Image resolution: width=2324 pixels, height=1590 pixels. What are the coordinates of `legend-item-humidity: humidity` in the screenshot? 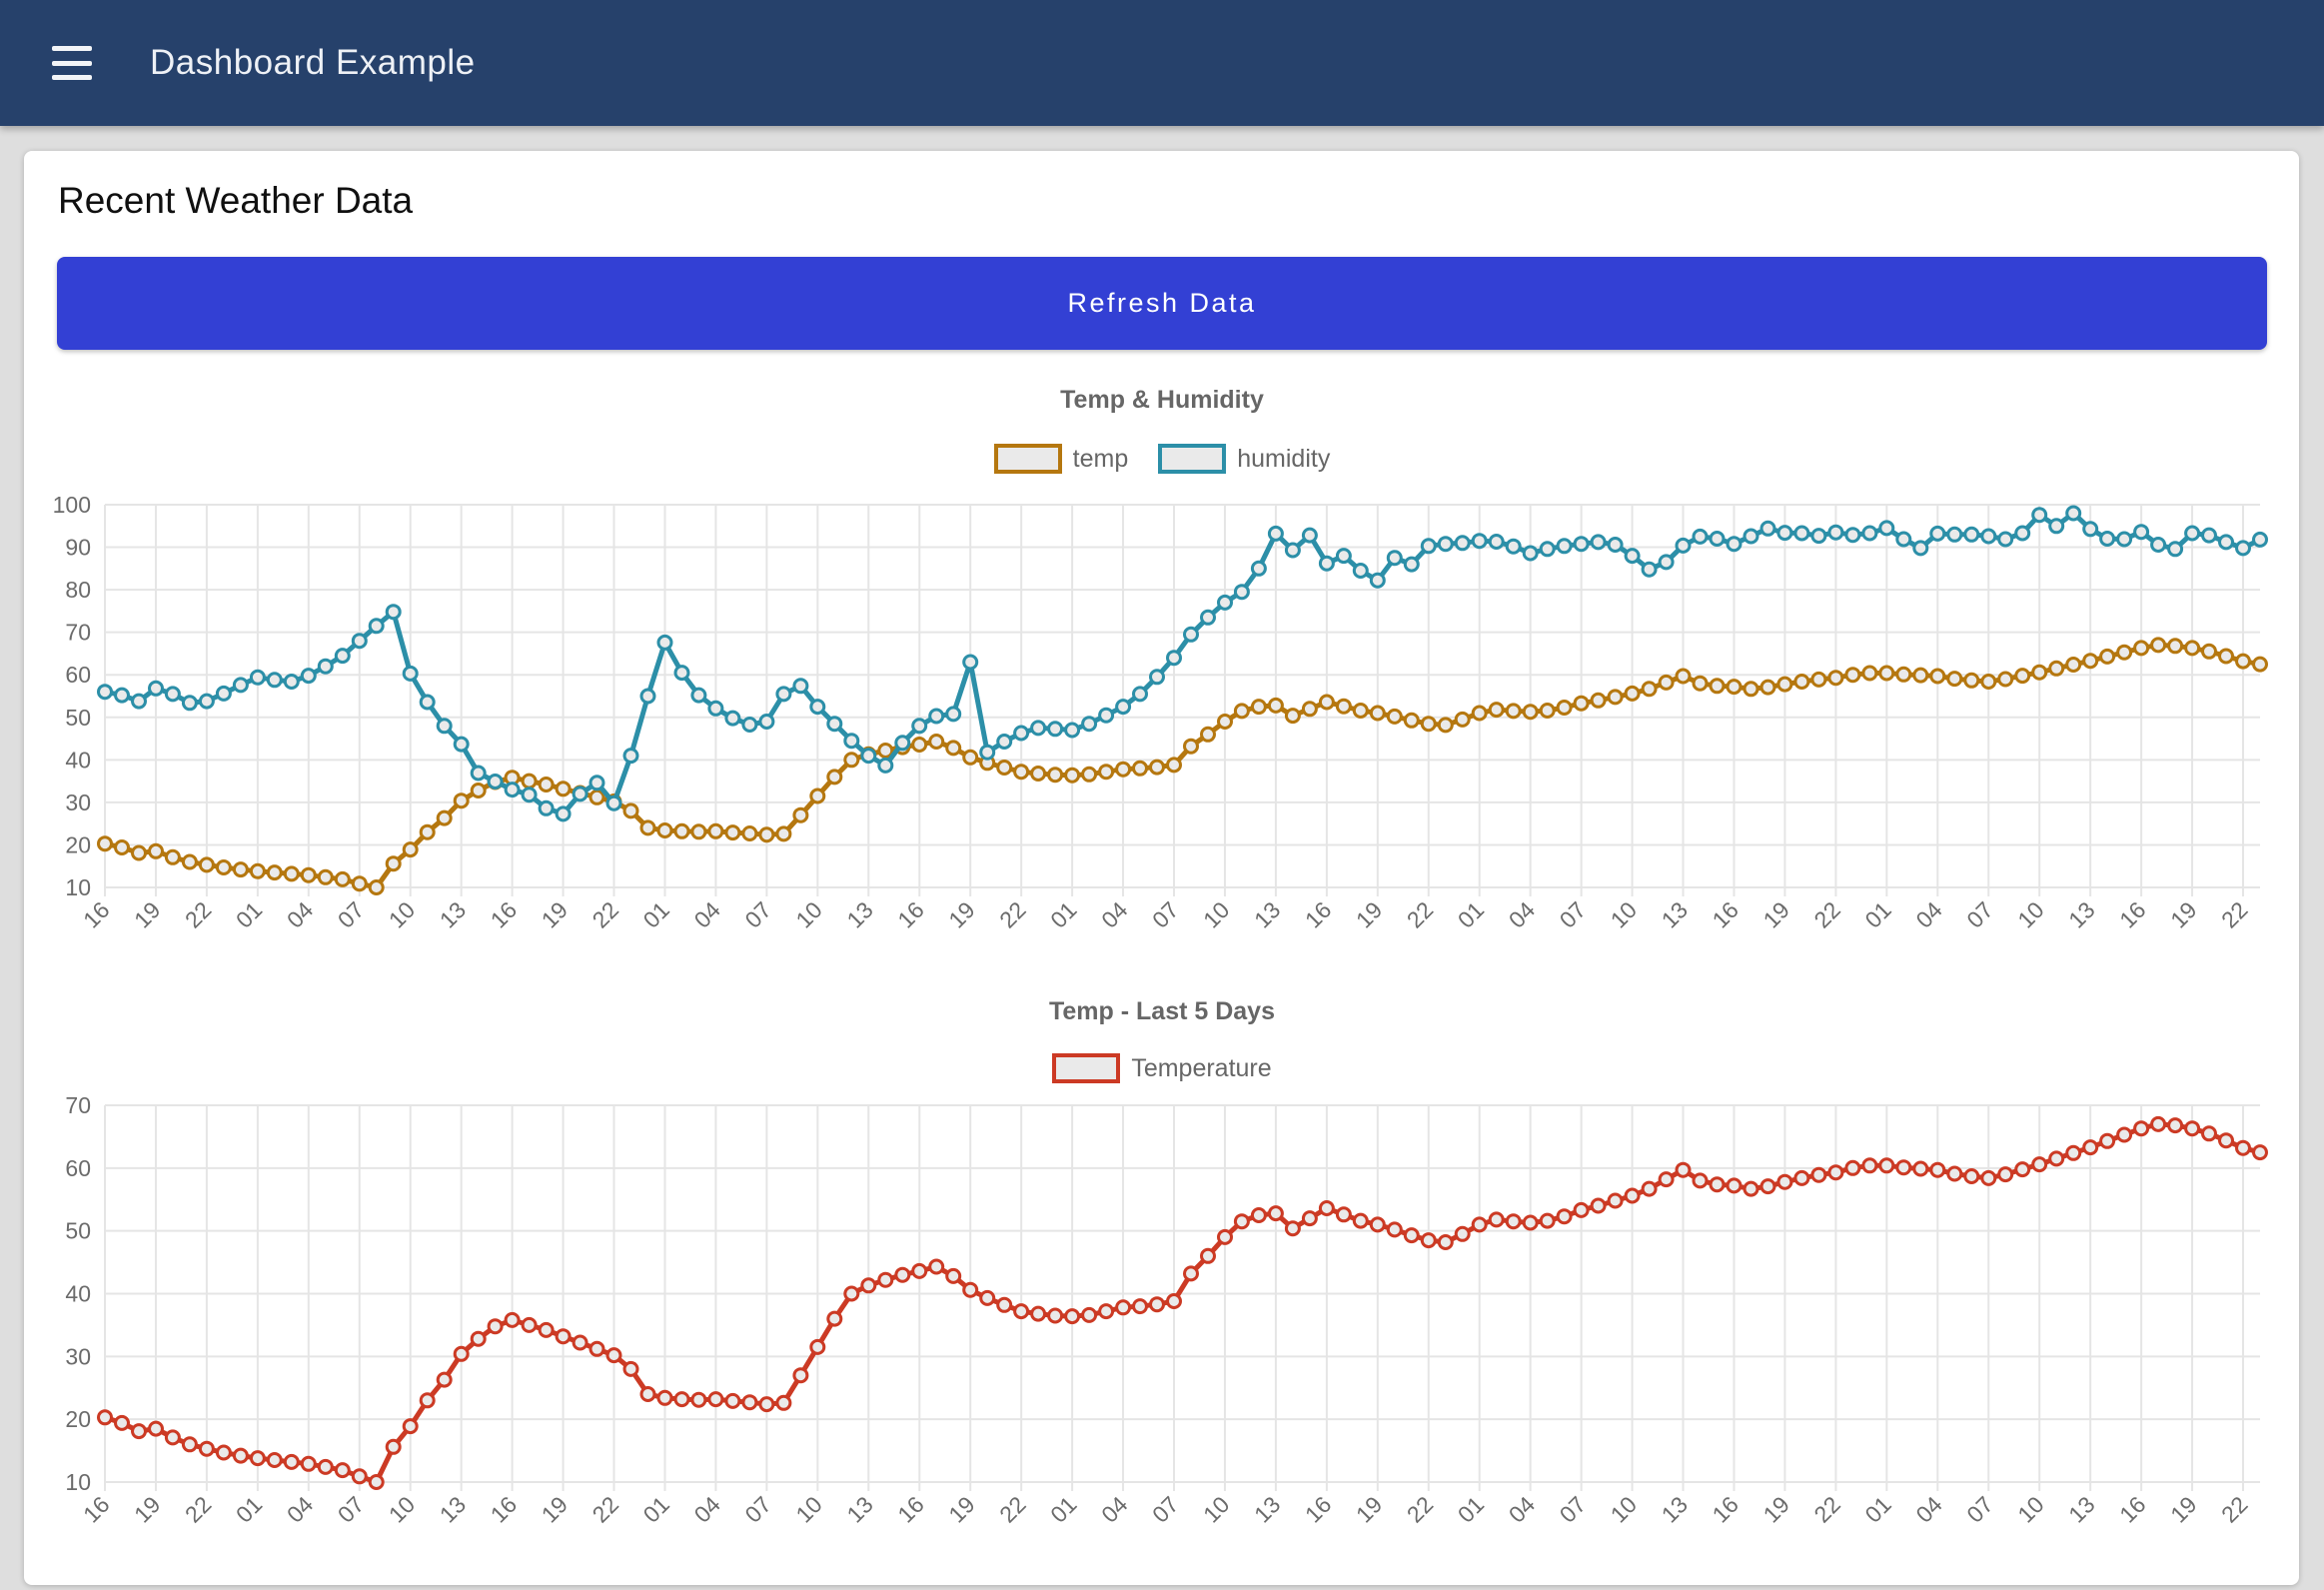 It's located at (1244, 459).